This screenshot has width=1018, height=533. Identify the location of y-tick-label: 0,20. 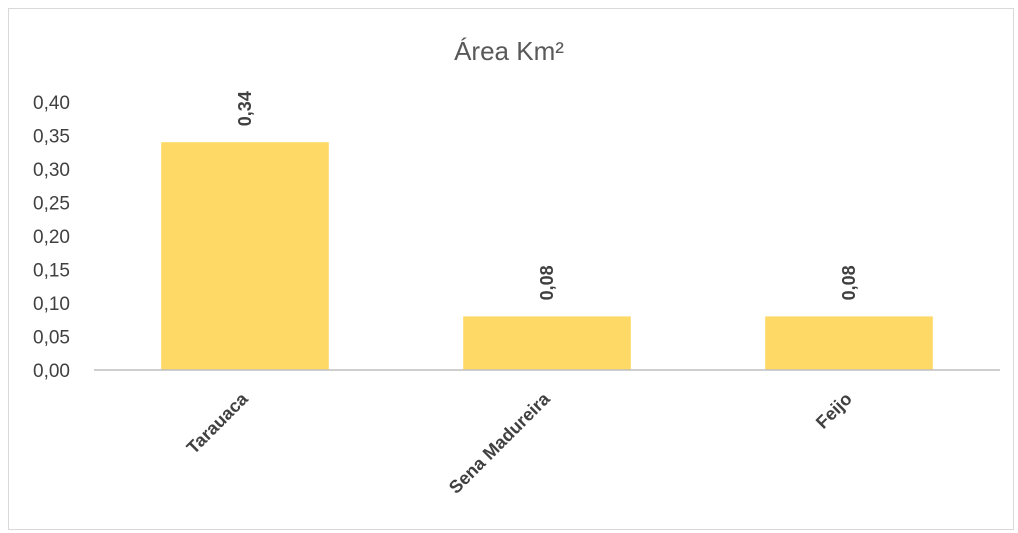
(51, 237).